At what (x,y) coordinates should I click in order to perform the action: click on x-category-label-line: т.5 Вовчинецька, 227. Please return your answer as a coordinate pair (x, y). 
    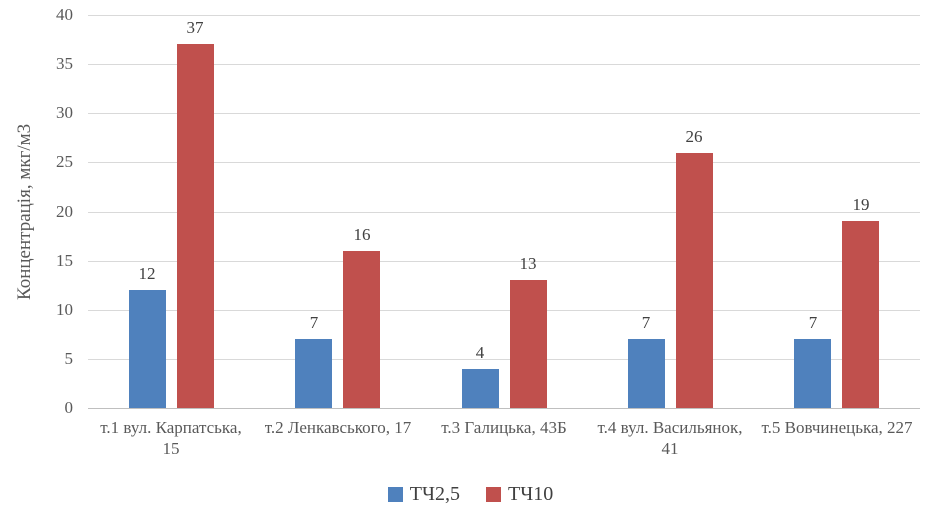
    Looking at the image, I should click on (837, 427).